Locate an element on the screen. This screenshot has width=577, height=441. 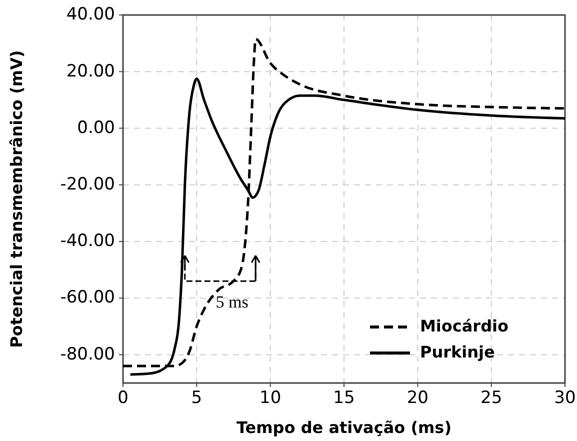
x-tick-label: 5 is located at coordinates (196, 398).